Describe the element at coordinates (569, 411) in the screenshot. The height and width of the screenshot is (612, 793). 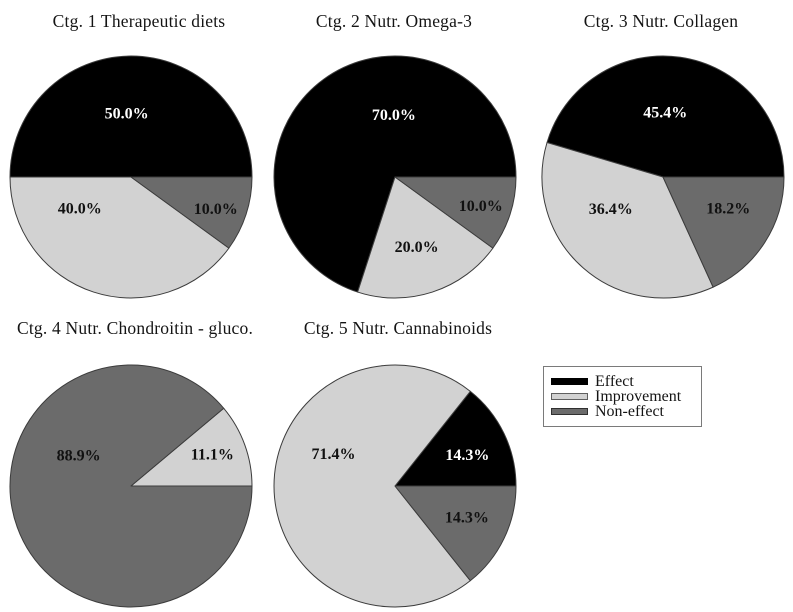
I see `non-effect-swatch` at that location.